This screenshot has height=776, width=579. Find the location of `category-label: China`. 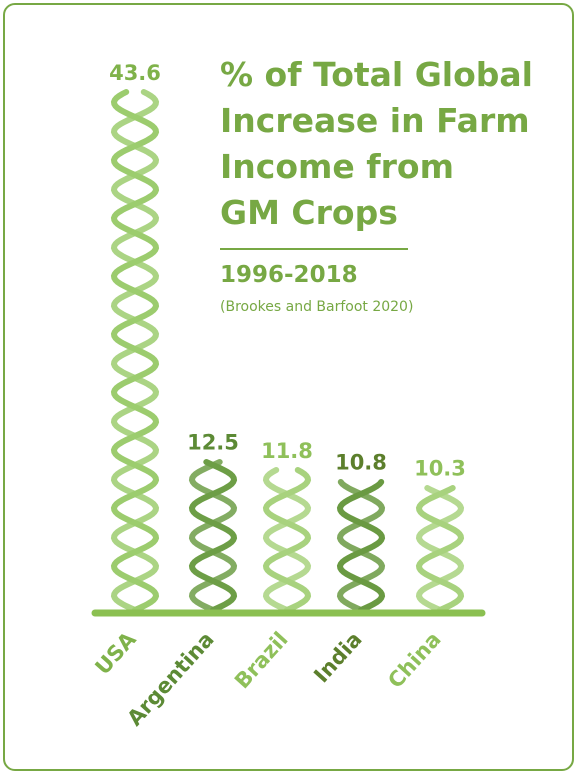

category-label: China is located at coordinates (414, 660).